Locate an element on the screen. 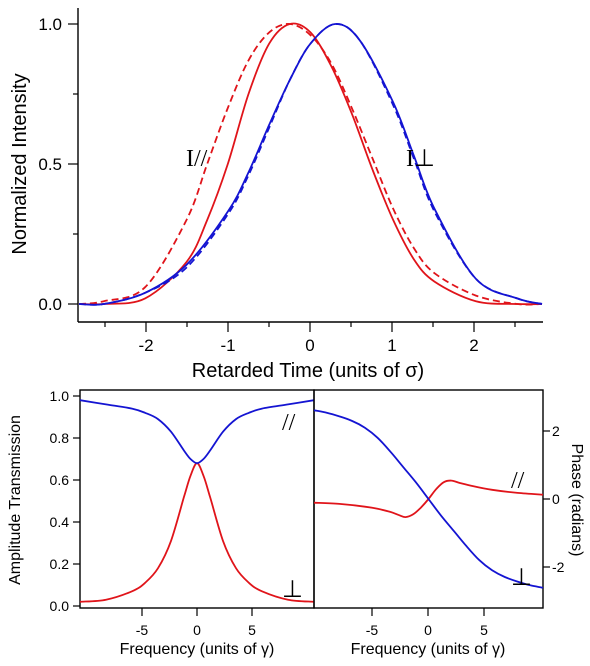 Image resolution: width=590 pixels, height=666 pixels. bl-xtick-label: 0 is located at coordinates (197, 630).